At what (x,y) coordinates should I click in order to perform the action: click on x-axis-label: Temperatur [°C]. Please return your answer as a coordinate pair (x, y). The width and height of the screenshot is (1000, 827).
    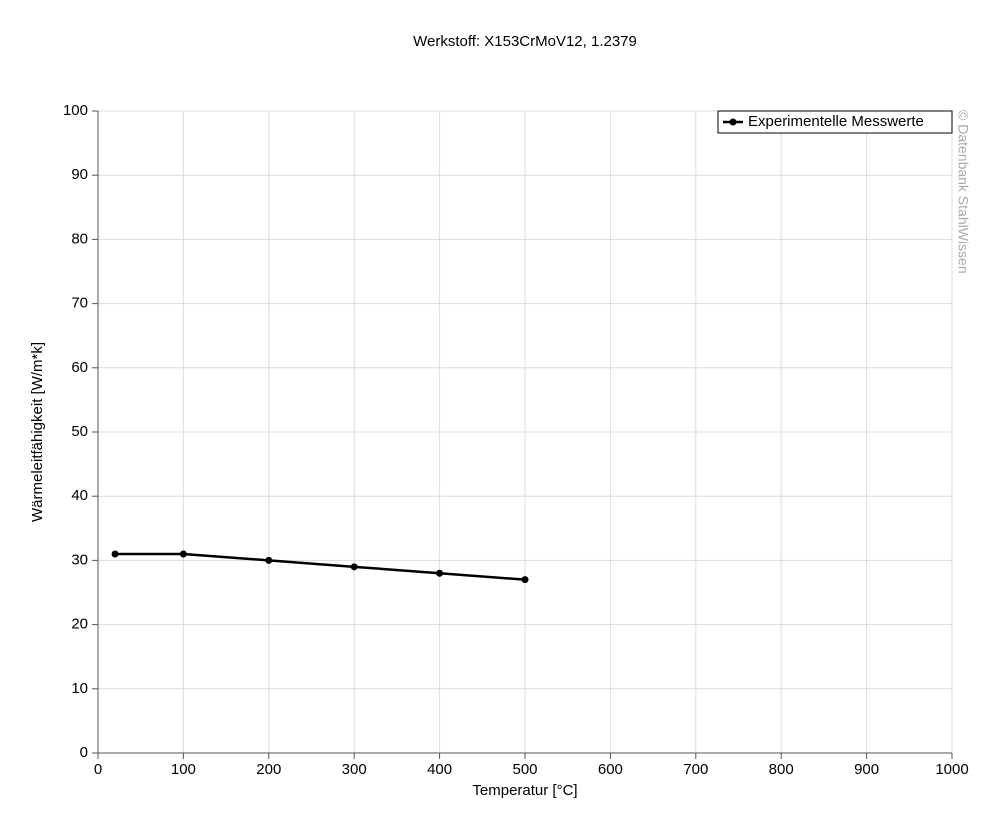
    Looking at the image, I should click on (524, 790).